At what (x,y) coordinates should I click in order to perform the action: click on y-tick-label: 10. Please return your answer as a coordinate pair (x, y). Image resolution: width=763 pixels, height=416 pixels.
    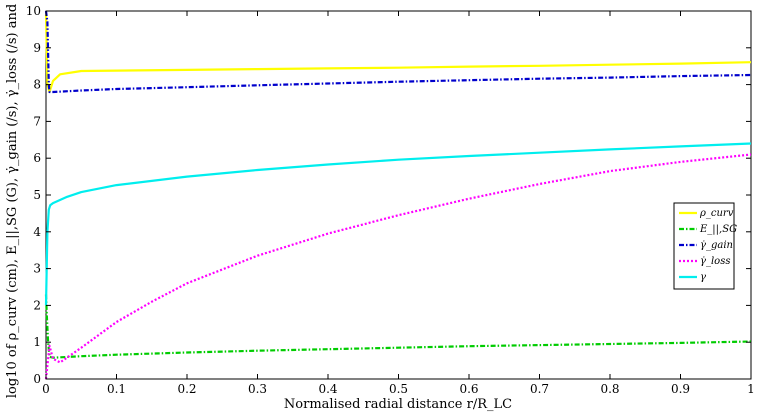
    Looking at the image, I should click on (33, 11).